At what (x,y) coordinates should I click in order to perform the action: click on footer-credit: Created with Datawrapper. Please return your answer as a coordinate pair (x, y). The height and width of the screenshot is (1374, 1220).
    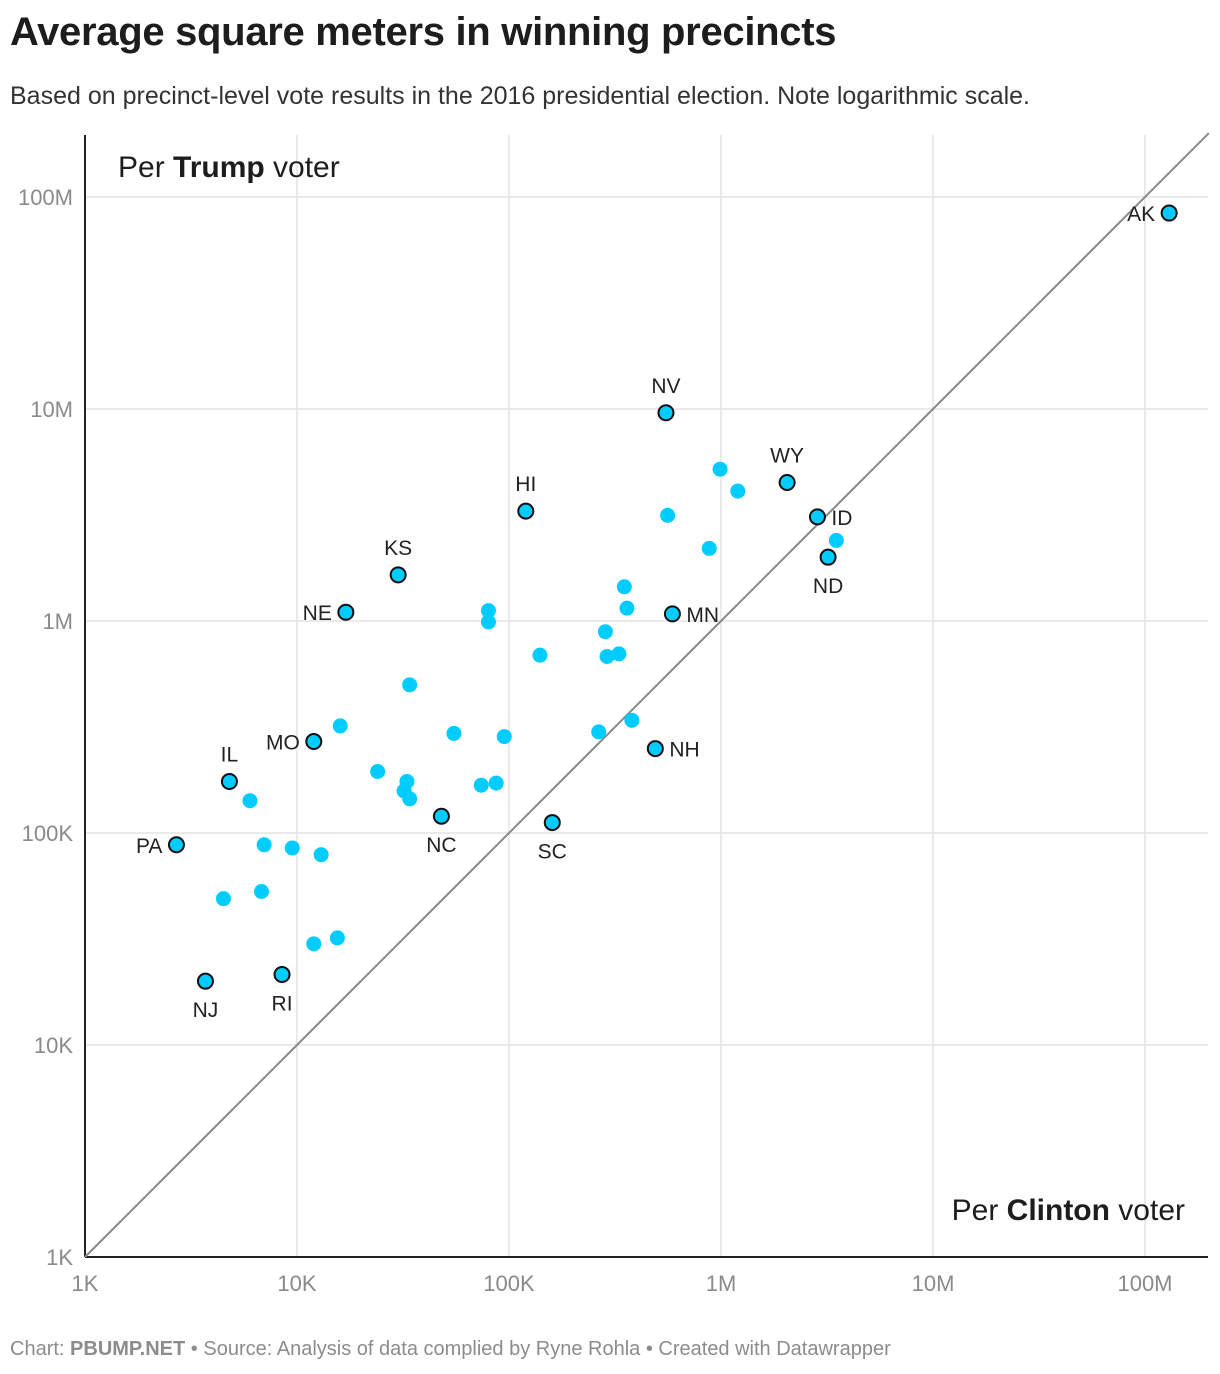
    Looking at the image, I should click on (774, 1349).